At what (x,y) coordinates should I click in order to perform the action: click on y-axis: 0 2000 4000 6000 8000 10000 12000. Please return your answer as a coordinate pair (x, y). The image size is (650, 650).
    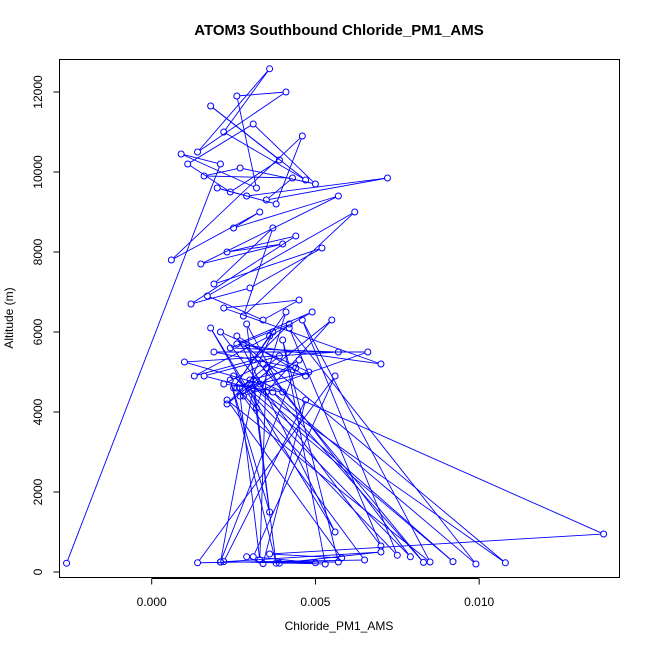
    Looking at the image, I should click on (45, 325).